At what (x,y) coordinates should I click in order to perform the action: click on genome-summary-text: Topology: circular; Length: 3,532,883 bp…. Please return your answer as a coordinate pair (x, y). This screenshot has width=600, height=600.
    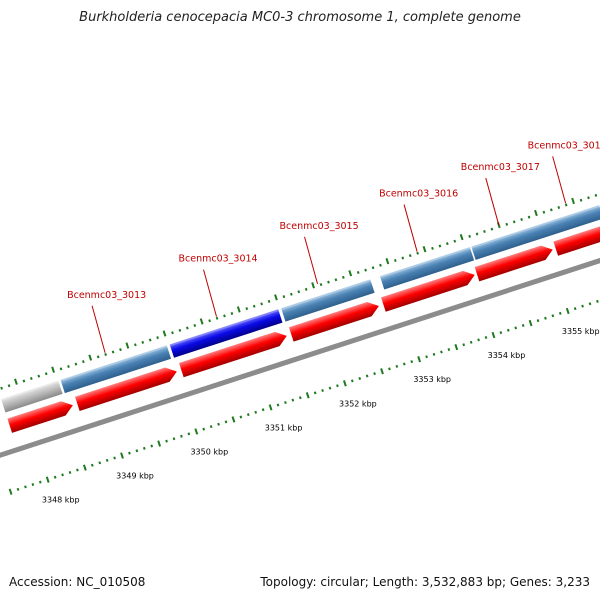
    Looking at the image, I should click on (425, 582).